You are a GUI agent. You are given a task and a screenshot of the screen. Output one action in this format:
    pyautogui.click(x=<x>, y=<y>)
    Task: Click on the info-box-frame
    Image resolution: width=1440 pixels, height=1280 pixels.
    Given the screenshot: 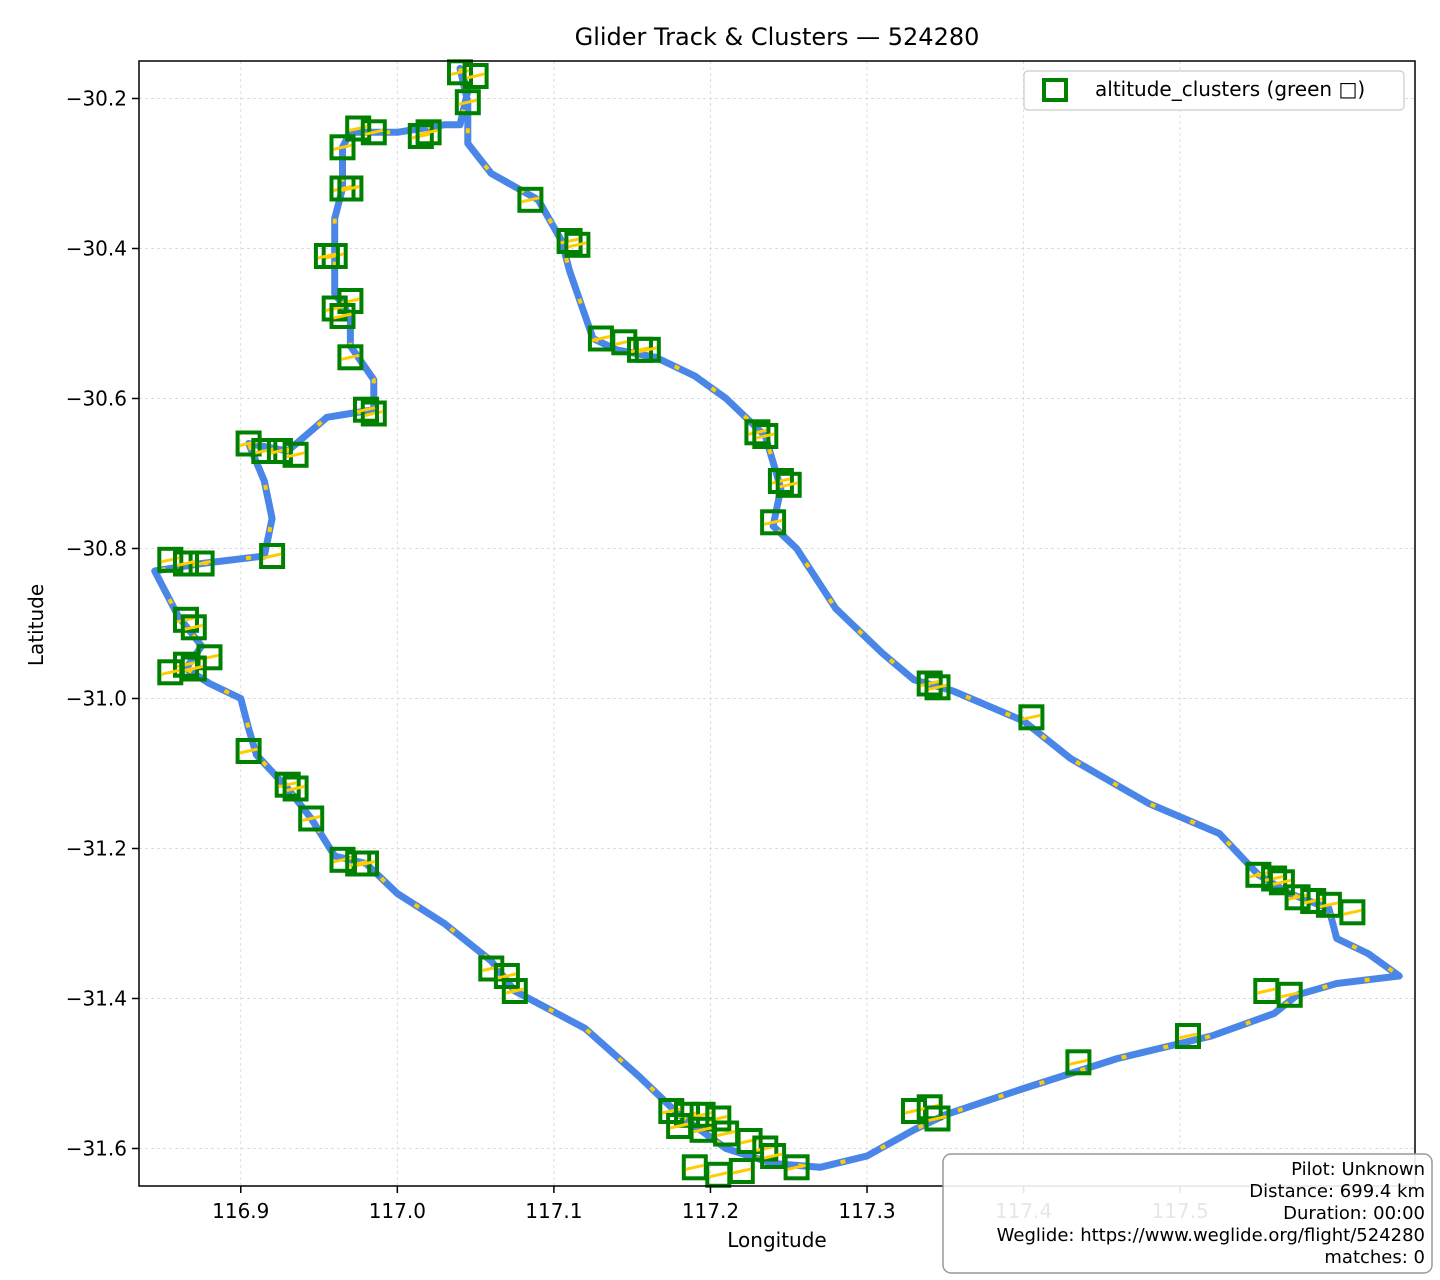 What is the action you would take?
    pyautogui.click(x=1187, y=1213)
    